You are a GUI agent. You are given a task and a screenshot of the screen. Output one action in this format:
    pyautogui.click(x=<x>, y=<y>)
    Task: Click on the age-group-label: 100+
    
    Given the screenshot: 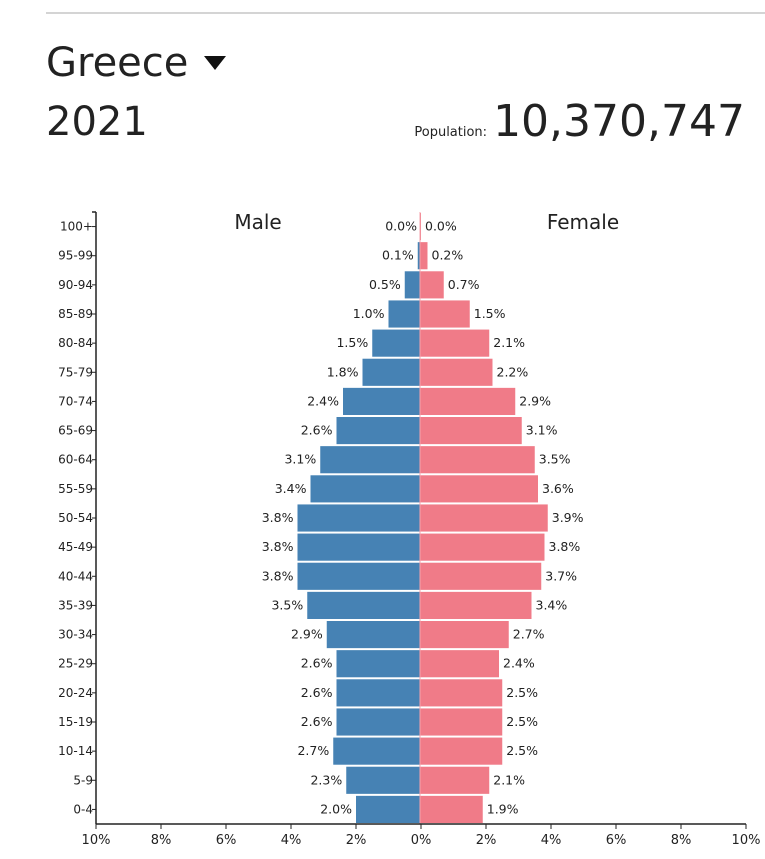 What is the action you would take?
    pyautogui.click(x=76, y=227)
    